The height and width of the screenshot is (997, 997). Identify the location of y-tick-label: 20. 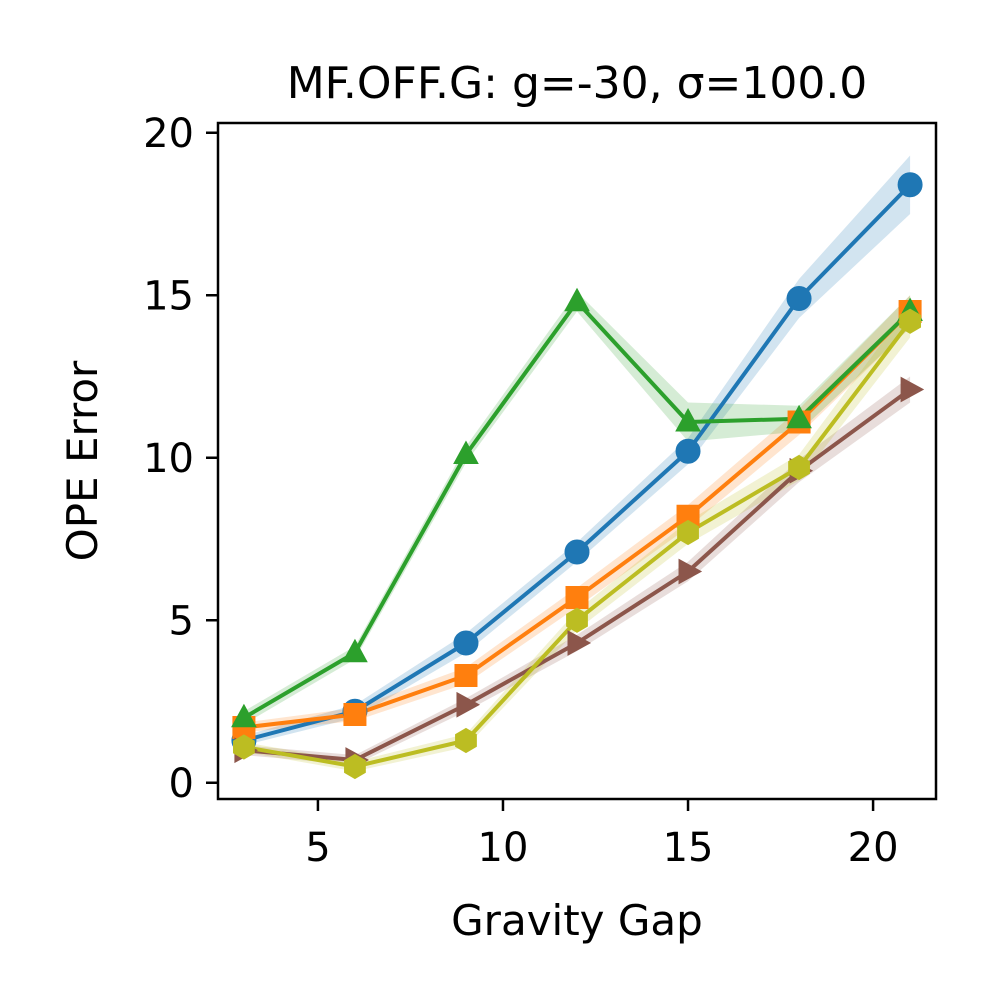
(168, 134).